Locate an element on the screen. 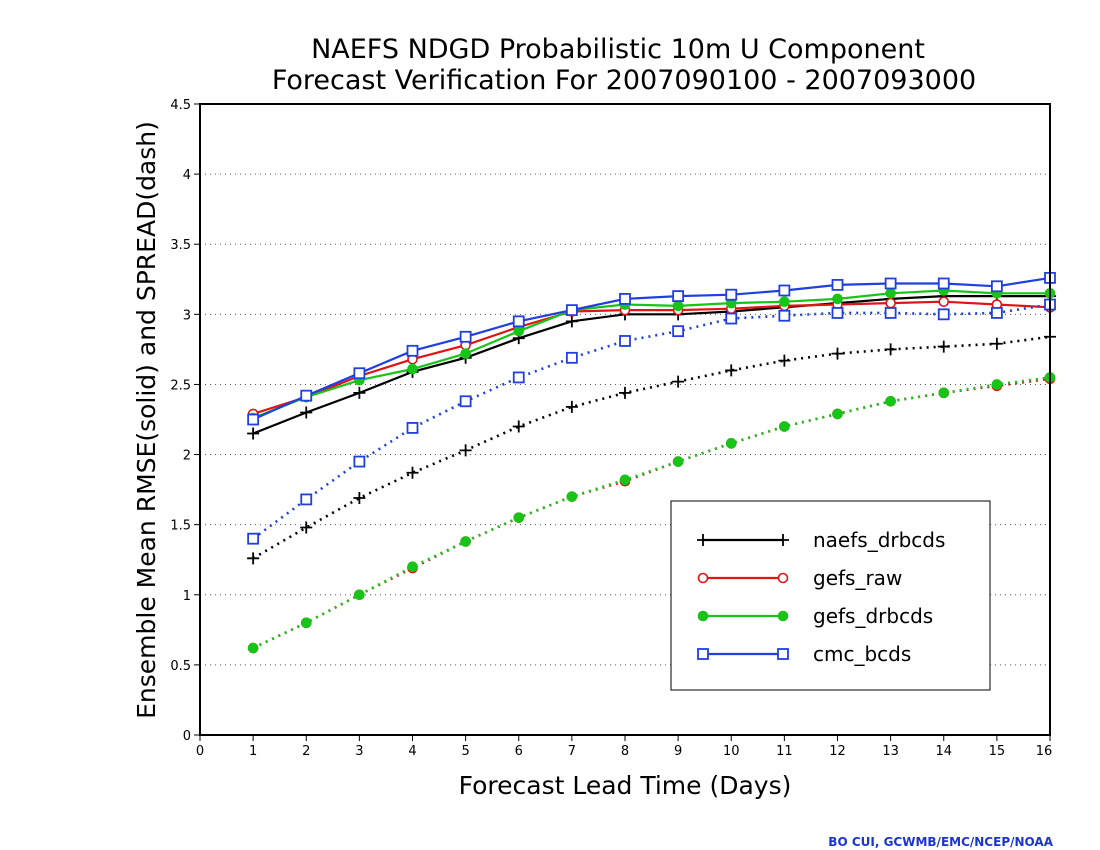  series-naefs_drbcds is located at coordinates (651, 365).